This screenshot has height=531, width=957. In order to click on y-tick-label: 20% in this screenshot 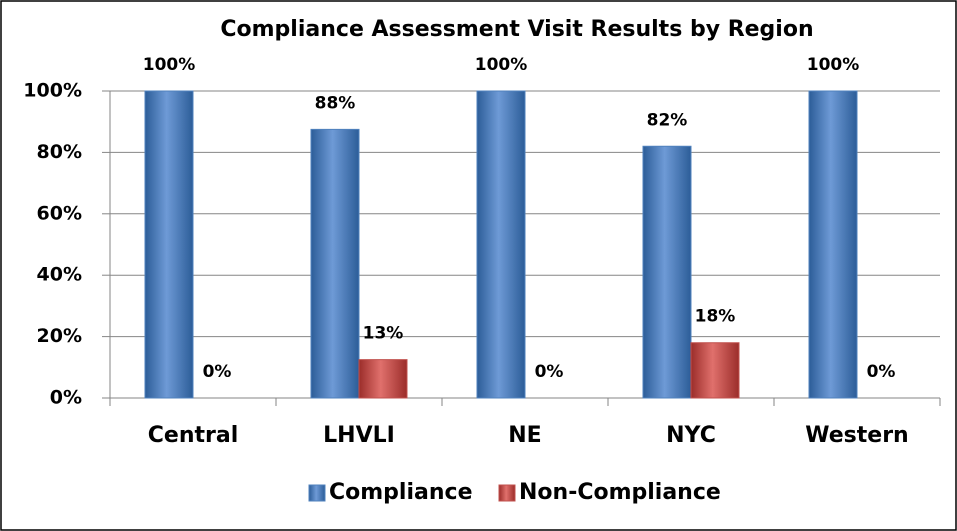, I will do `click(59, 336)`.